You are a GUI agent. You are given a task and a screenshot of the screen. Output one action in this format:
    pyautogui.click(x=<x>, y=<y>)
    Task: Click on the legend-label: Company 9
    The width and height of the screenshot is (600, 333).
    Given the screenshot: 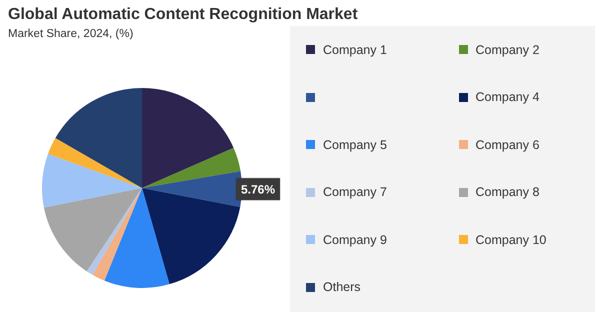 What is the action you would take?
    pyautogui.click(x=355, y=239)
    